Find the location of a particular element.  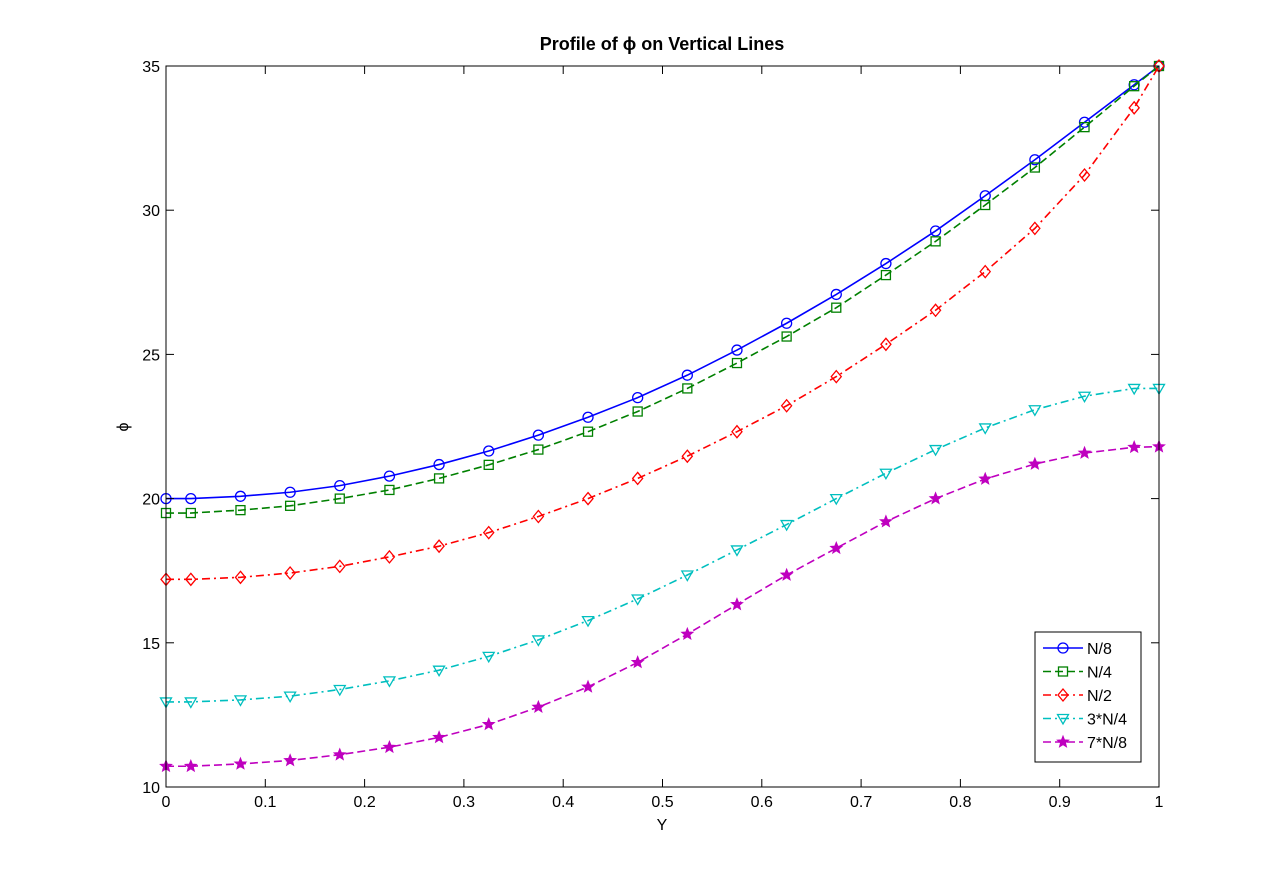

x-tick-label: 0.4 is located at coordinates (563, 802).